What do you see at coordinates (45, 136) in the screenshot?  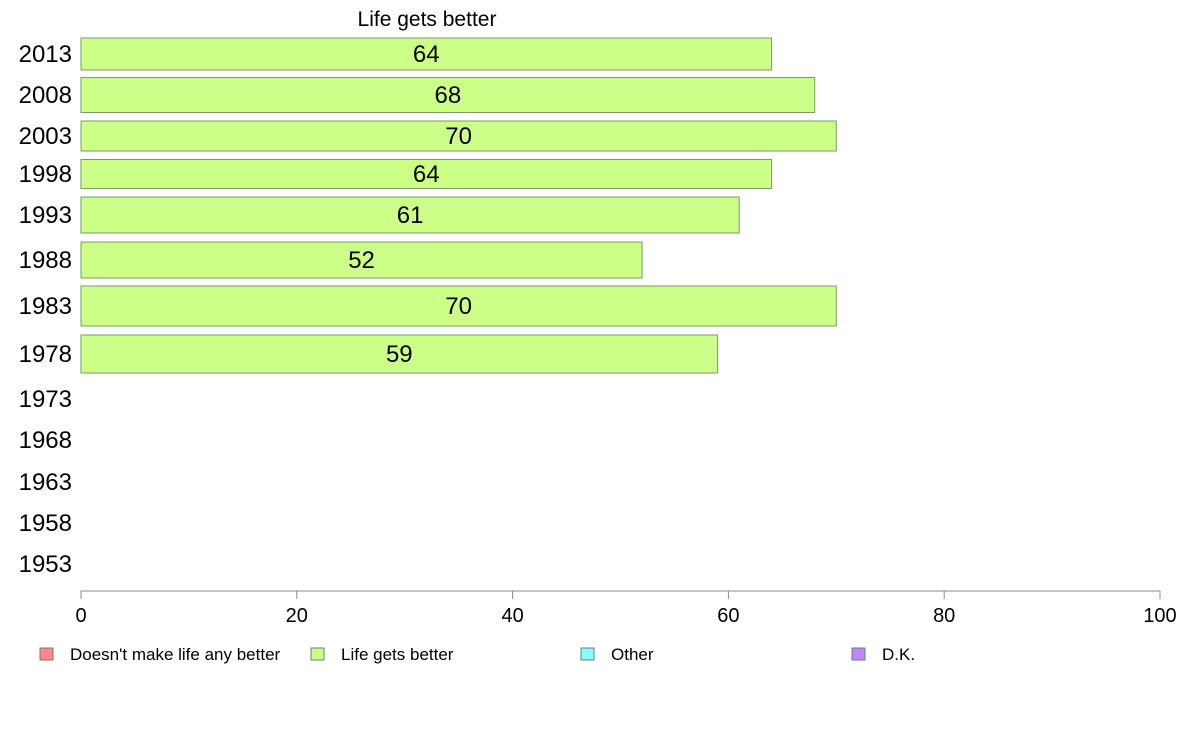 I see `y-tick-label: 2003` at bounding box center [45, 136].